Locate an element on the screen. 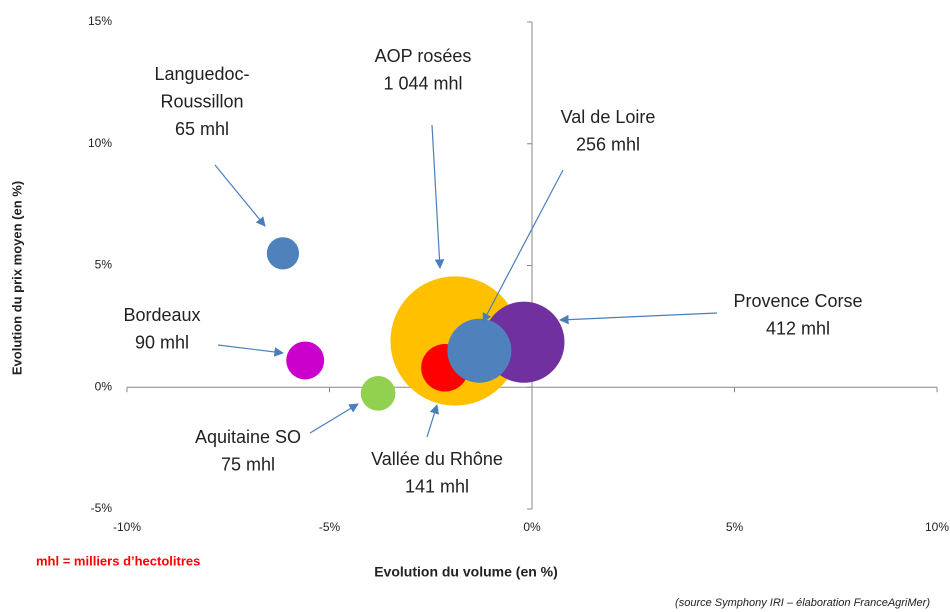 The width and height of the screenshot is (950, 612). bubble-name: Bordeaux is located at coordinates (161, 315).